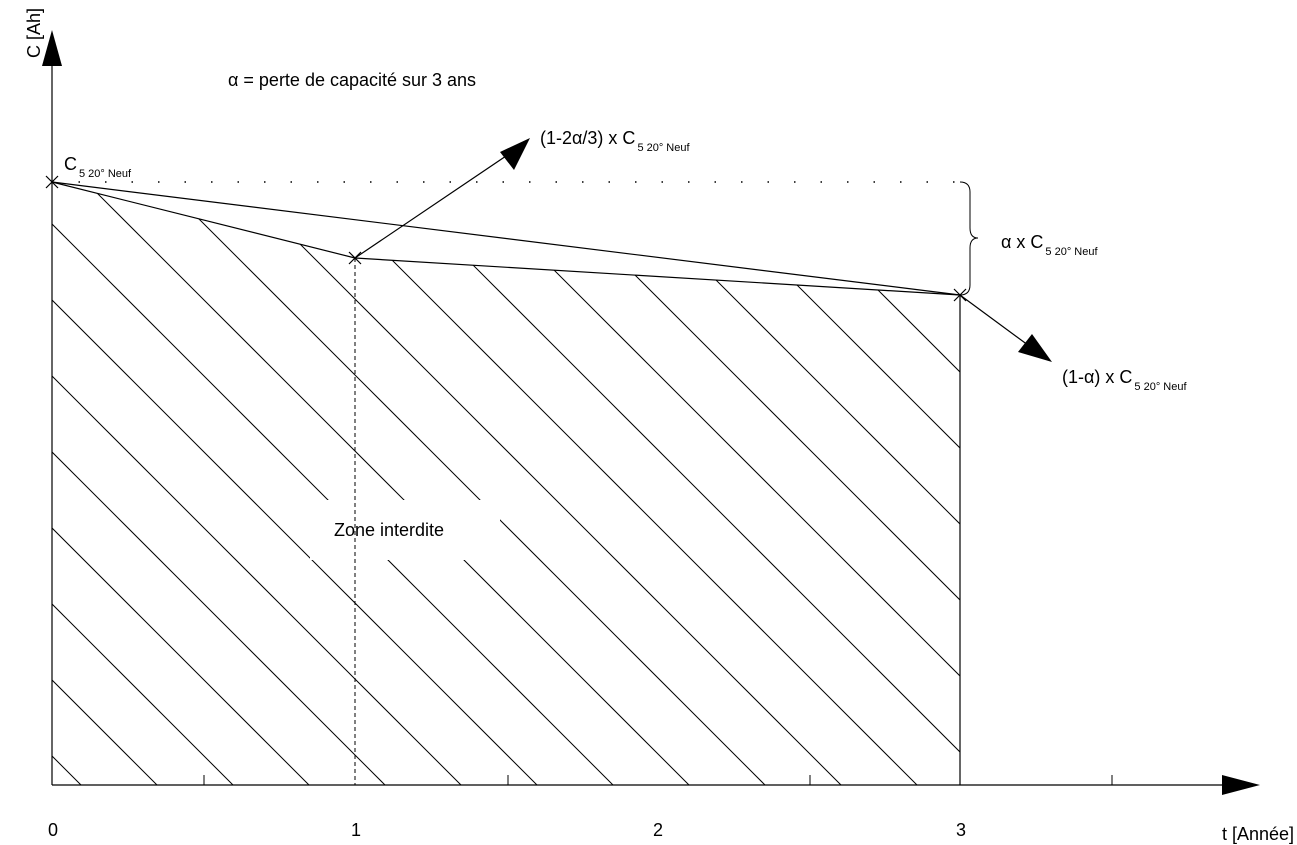 The height and width of the screenshot is (845, 1297). Describe the element at coordinates (389, 530) in the screenshot. I see `zone-label: Zone interdite` at that location.